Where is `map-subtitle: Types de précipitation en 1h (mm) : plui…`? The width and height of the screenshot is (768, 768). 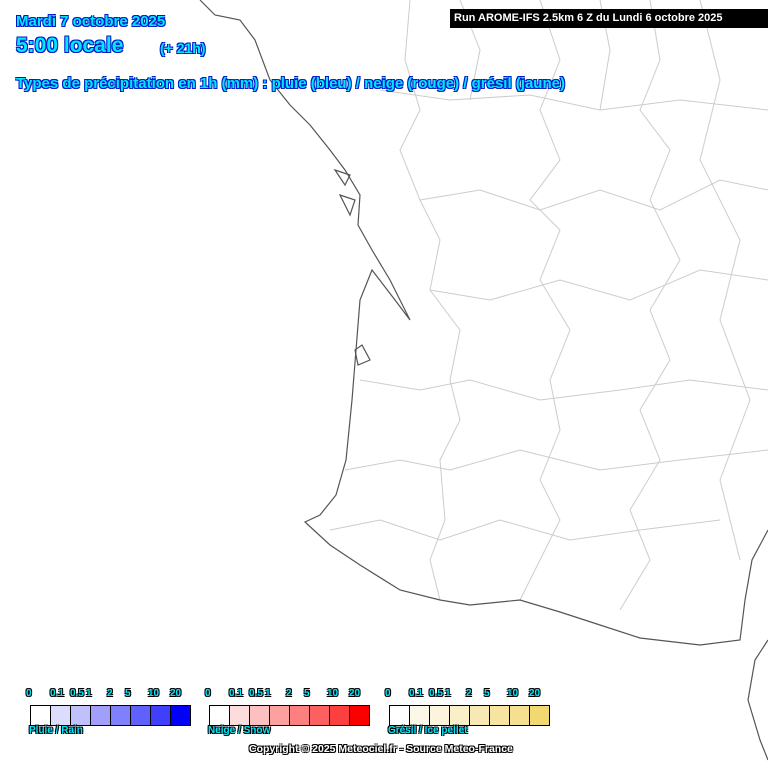
map-subtitle: Types de précipitation en 1h (mm) : plui… is located at coordinates (290, 83).